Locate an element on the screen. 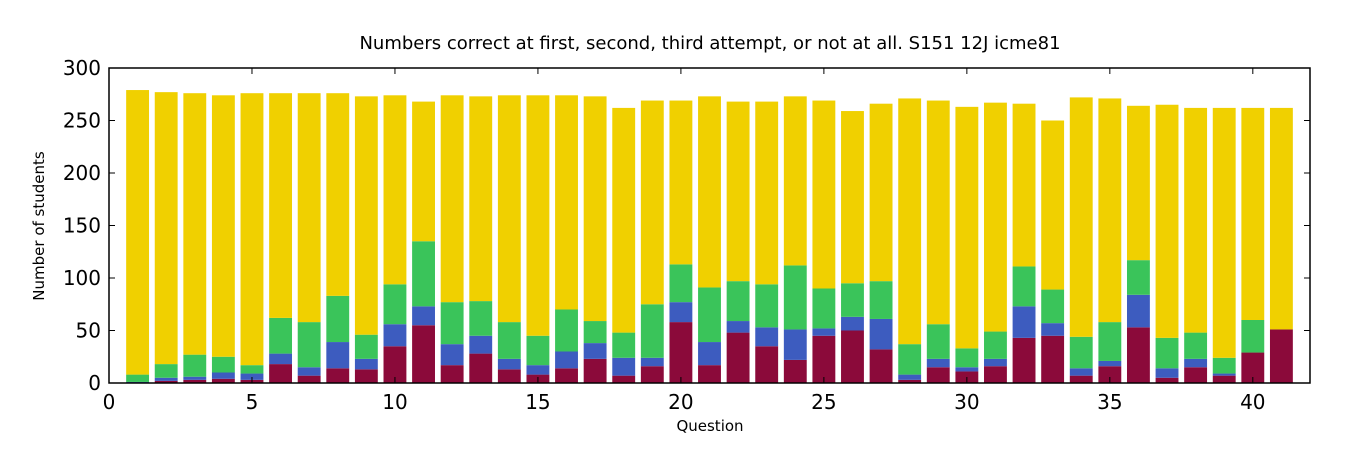  bar-q2-s3 is located at coordinates (166, 371).